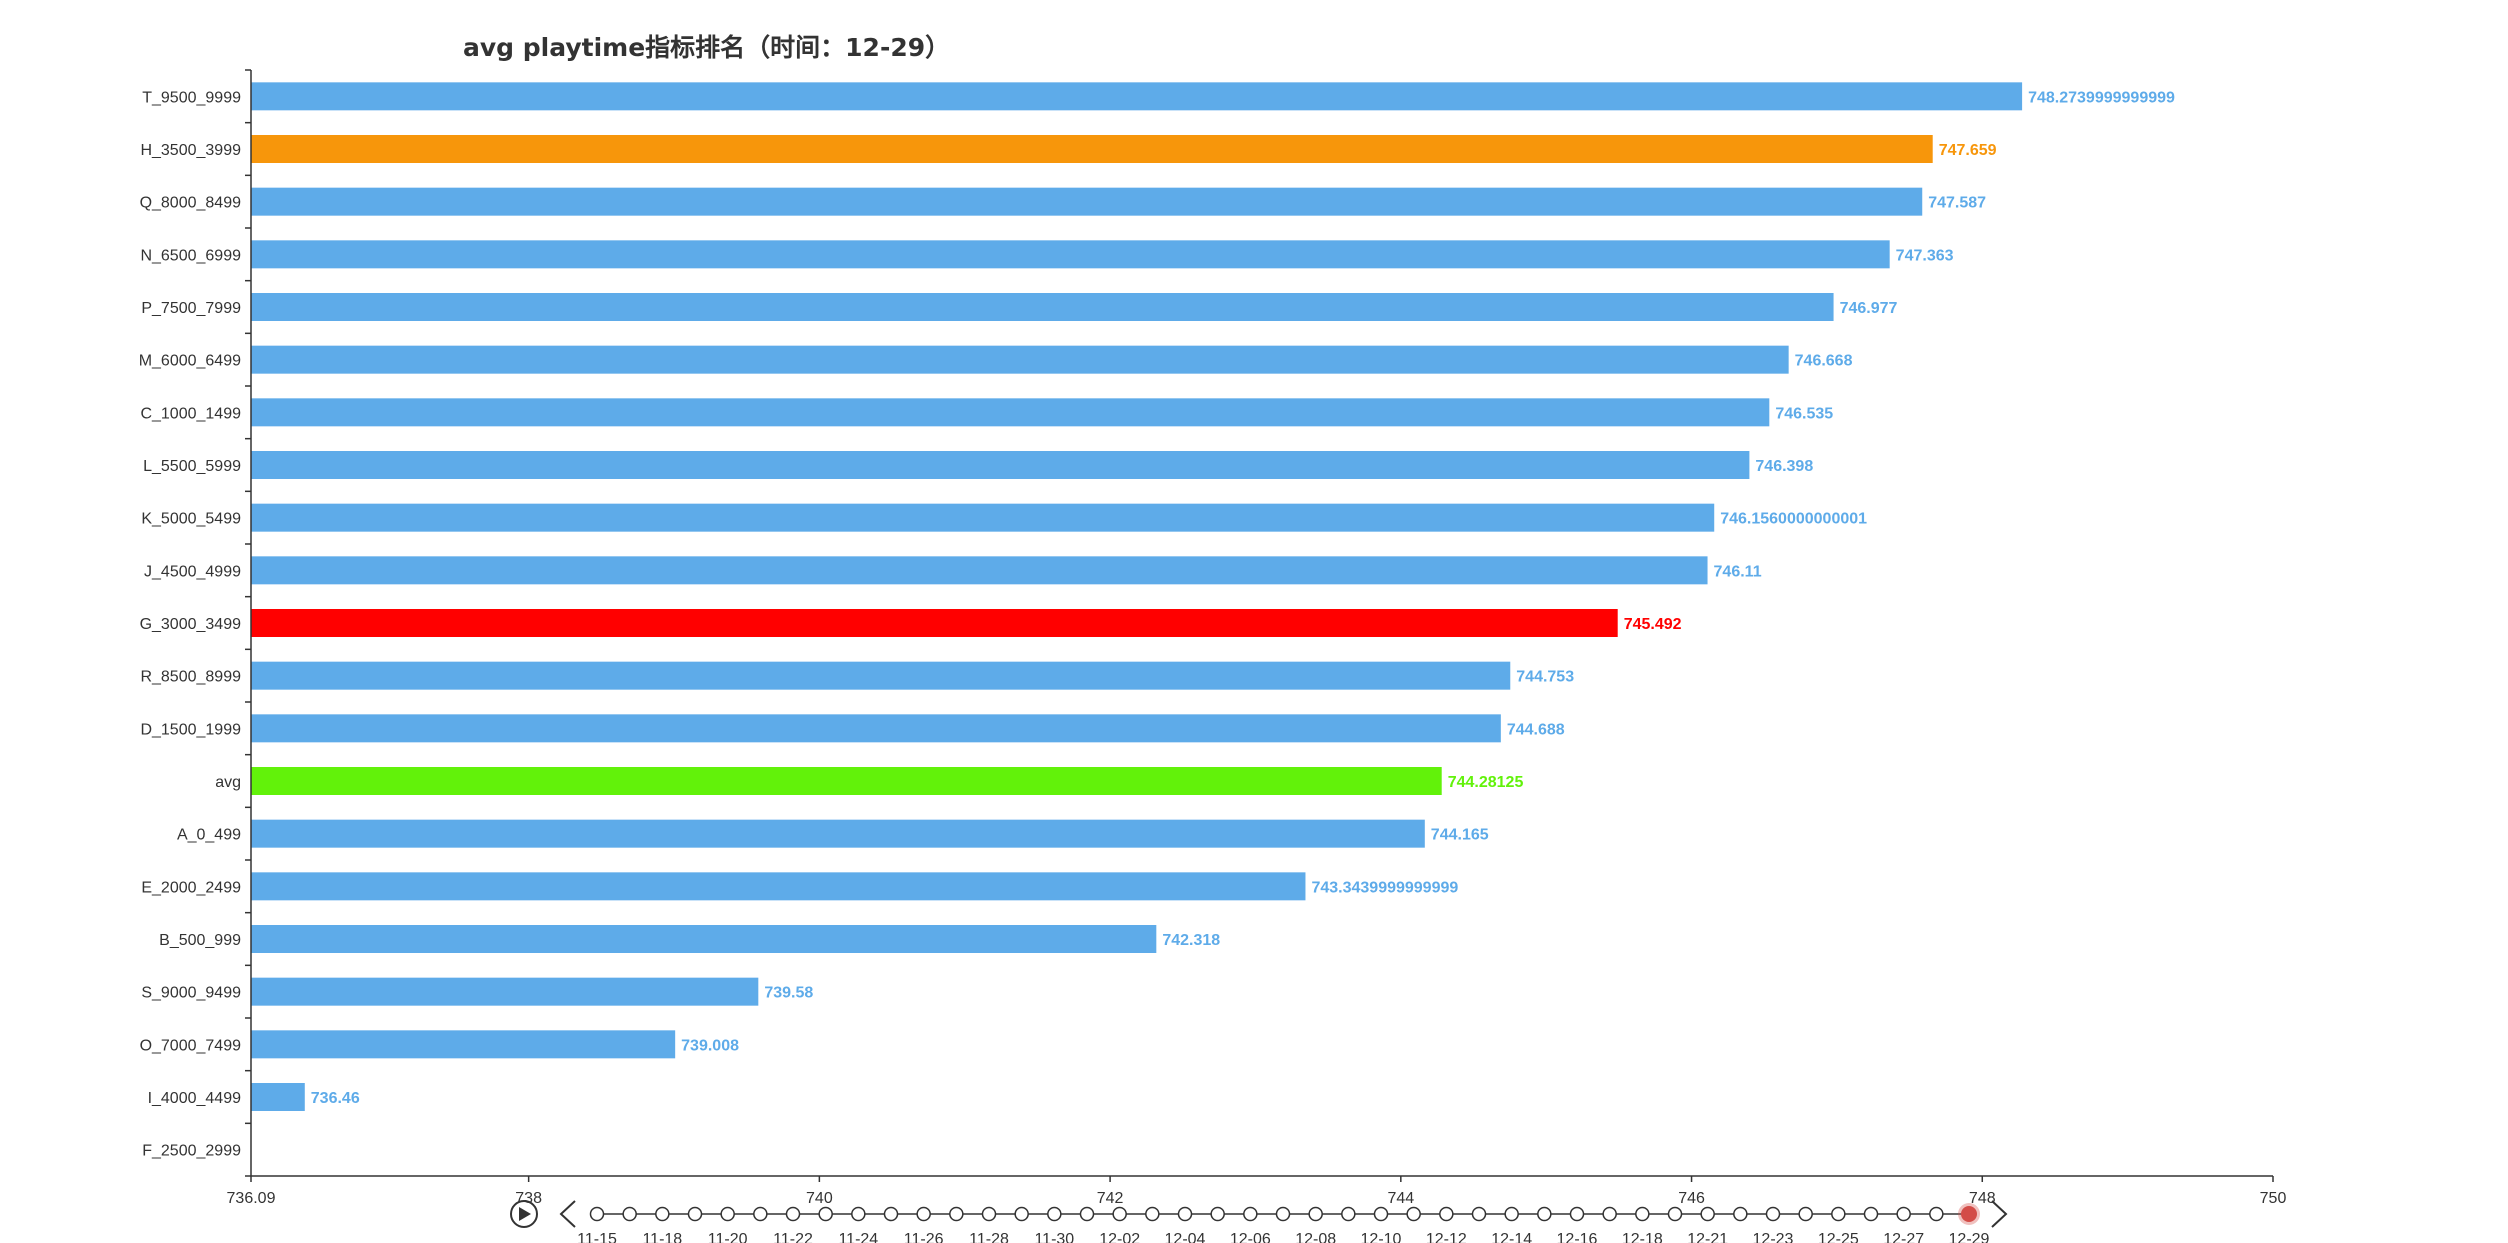 The width and height of the screenshot is (2508, 1243). Describe the element at coordinates (819, 1198) in the screenshot. I see `x-tick-label: 740` at that location.